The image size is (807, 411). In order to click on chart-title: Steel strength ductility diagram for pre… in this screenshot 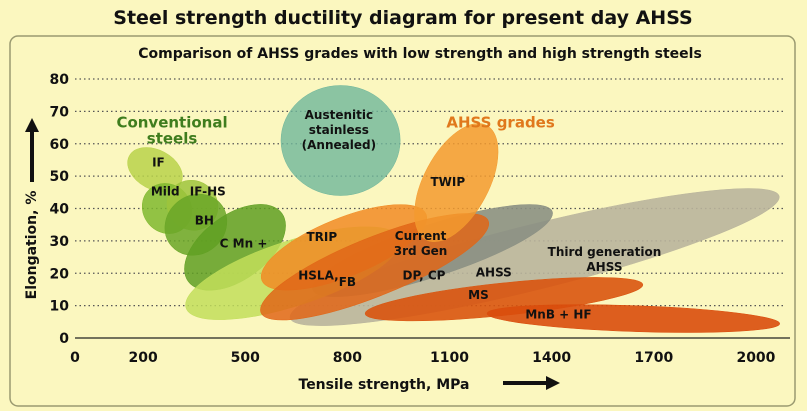, I will do `click(402, 18)`.